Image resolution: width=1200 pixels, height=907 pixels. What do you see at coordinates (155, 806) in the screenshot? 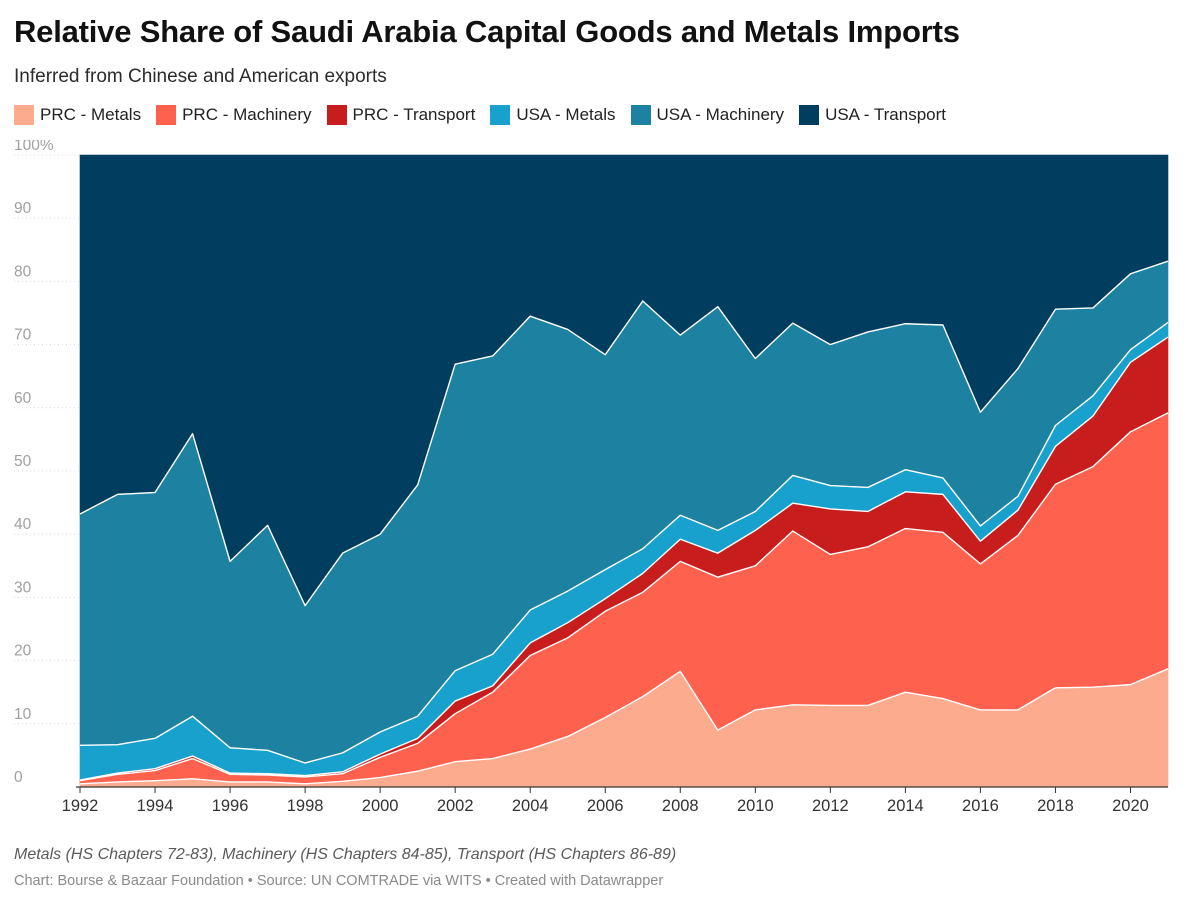
I see `x-tick-label-1994: 1994` at bounding box center [155, 806].